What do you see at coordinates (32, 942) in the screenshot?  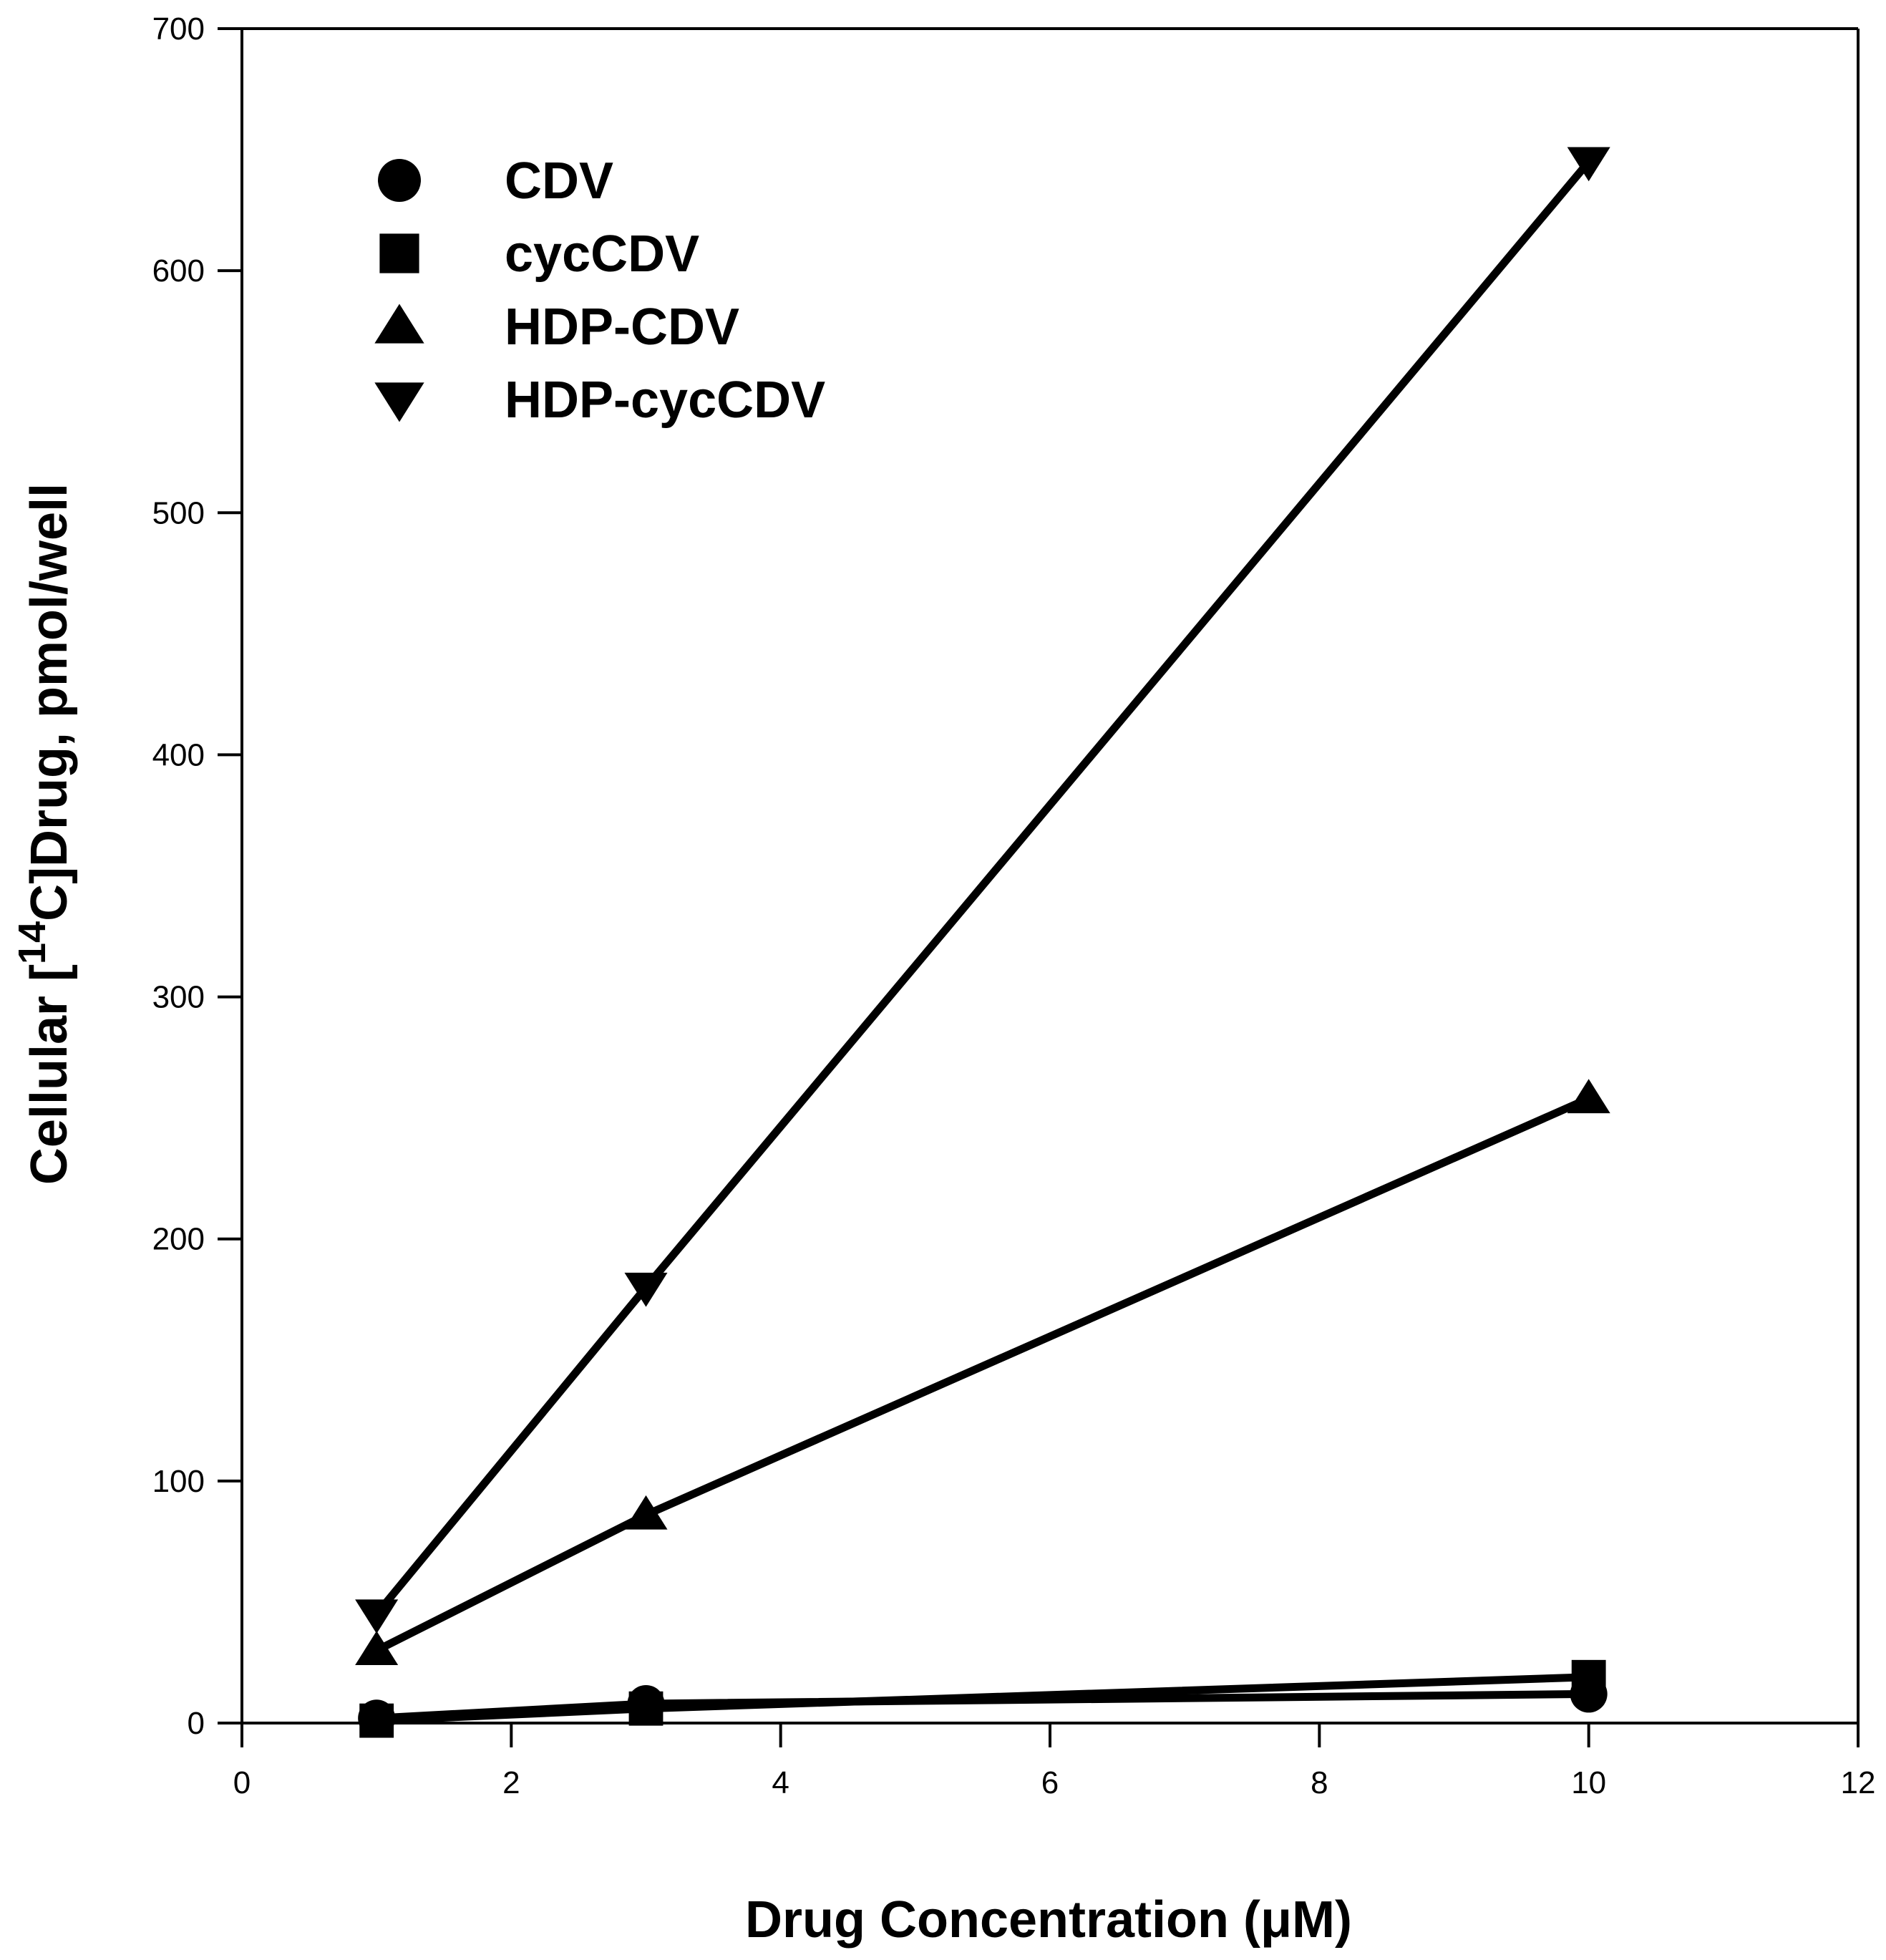 I see `y-axis-title-superscript: 14` at bounding box center [32, 942].